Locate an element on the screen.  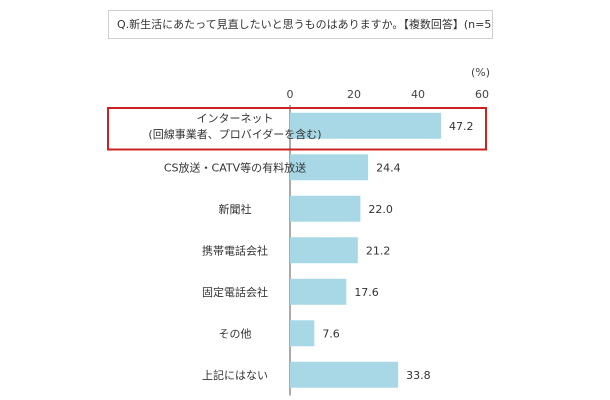
category-label: 固定電話会社 is located at coordinates (235, 292).